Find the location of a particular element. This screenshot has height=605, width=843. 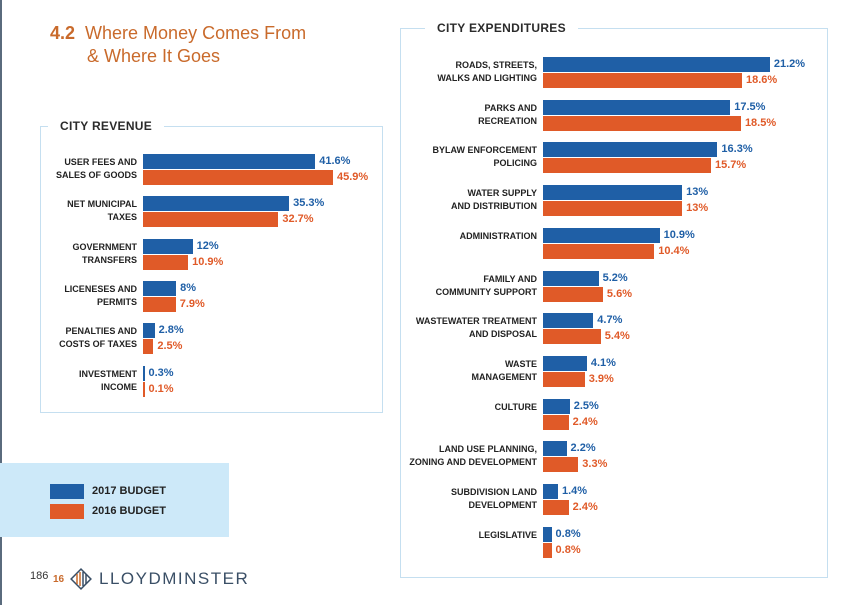

revenue-chart-title: CITY REVENUE is located at coordinates (106, 126).